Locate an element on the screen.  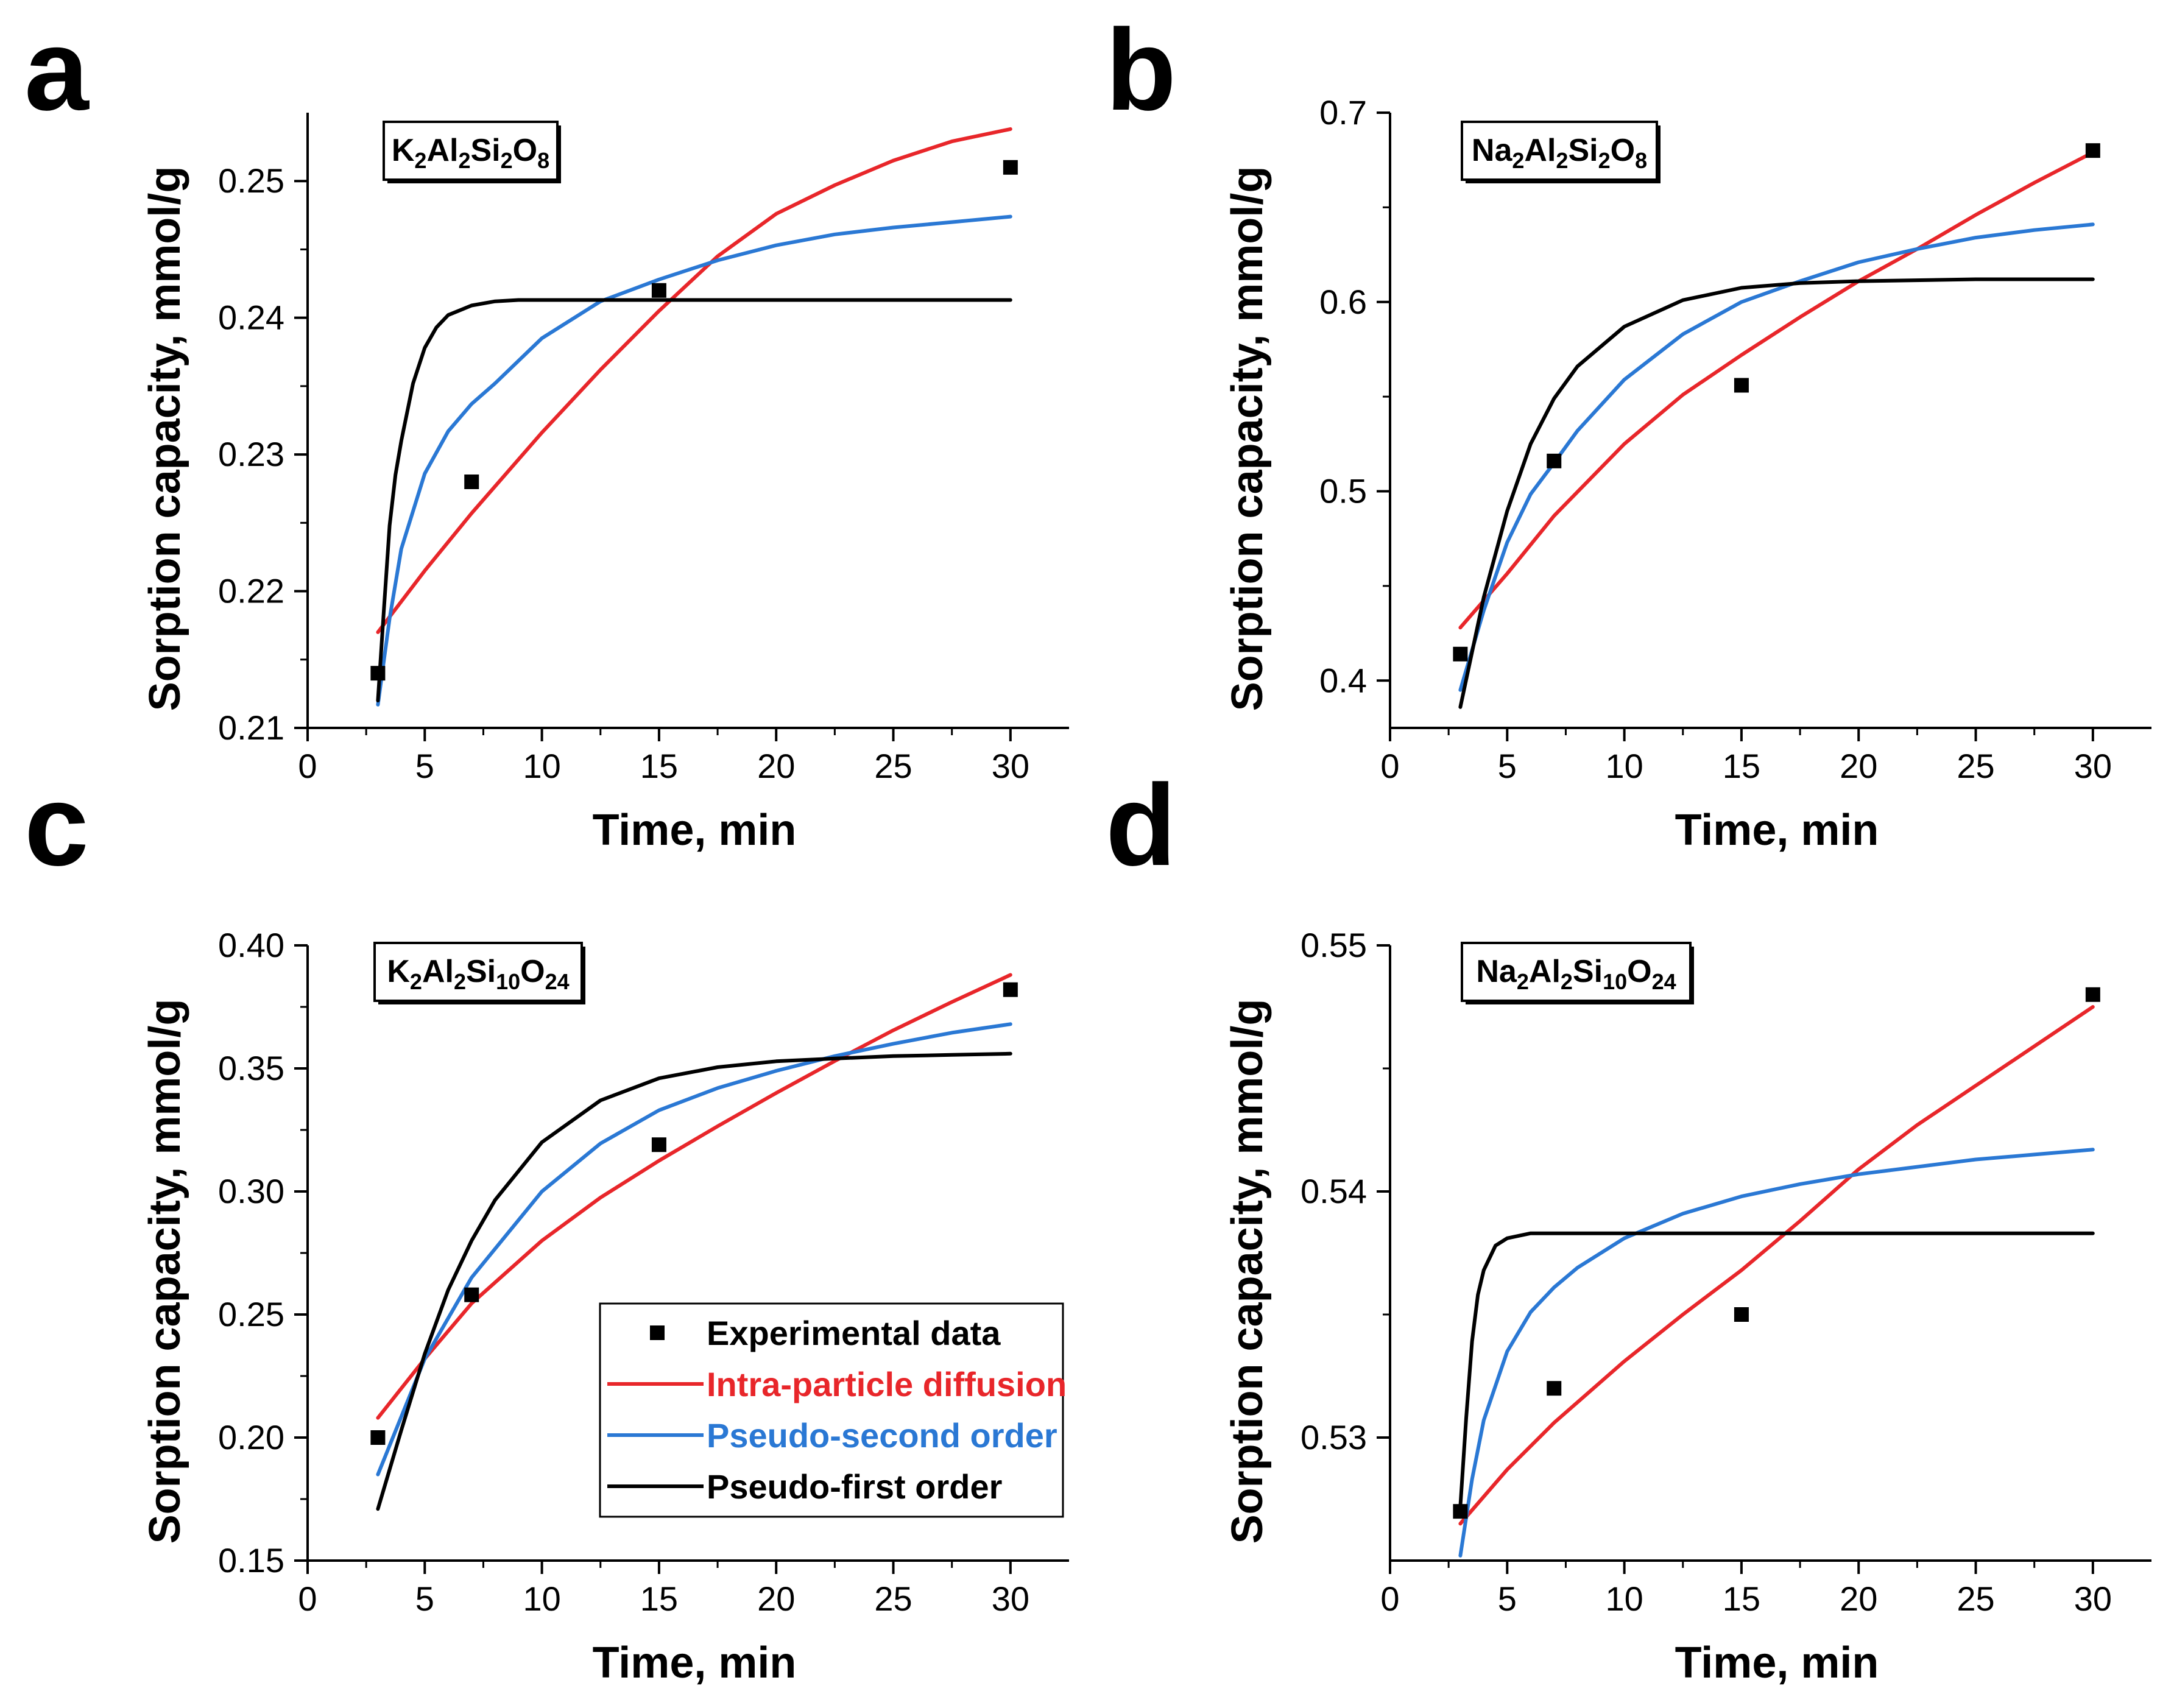
sample-label: Na2Al2Si2O8 is located at coordinates (1560, 153).